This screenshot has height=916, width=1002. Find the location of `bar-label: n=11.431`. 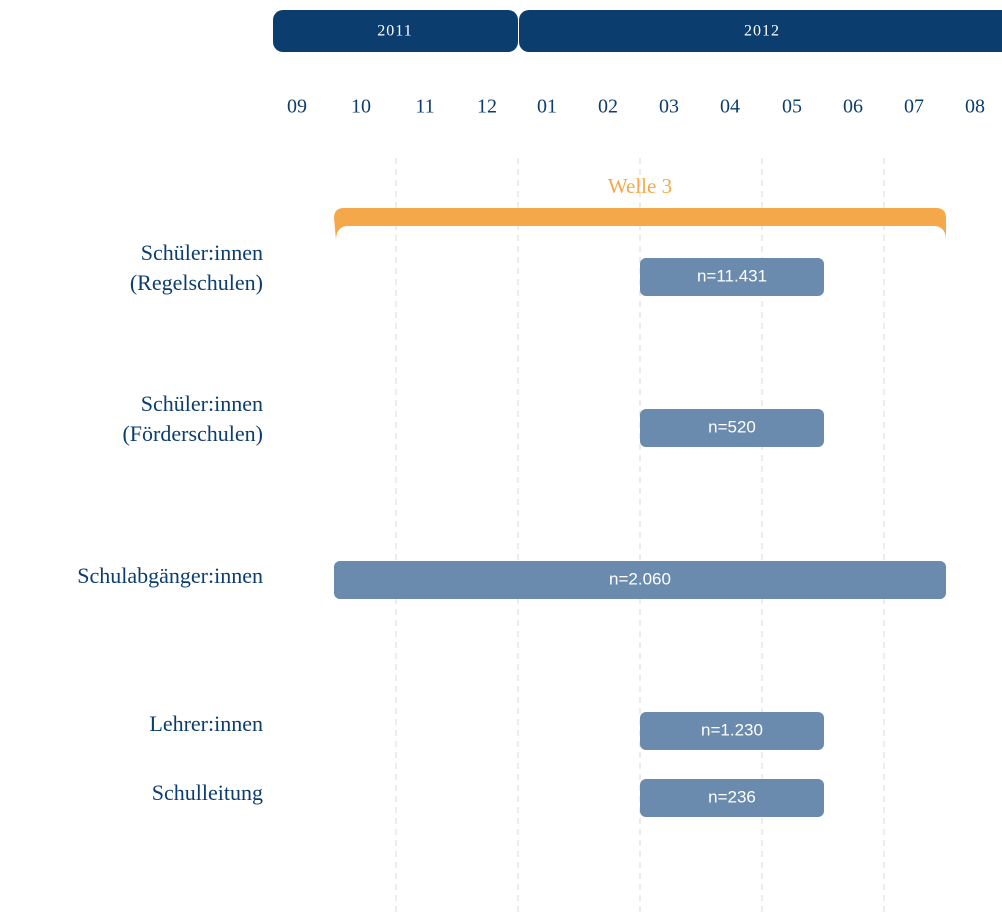

bar-label: n=11.431 is located at coordinates (732, 275).